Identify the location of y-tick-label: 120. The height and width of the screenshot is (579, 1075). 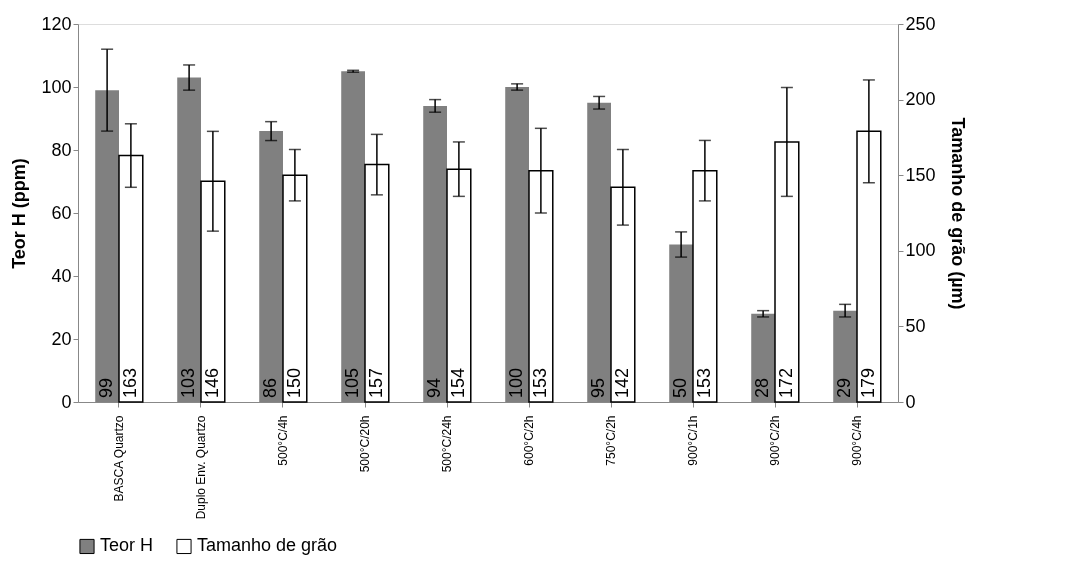
(56, 23).